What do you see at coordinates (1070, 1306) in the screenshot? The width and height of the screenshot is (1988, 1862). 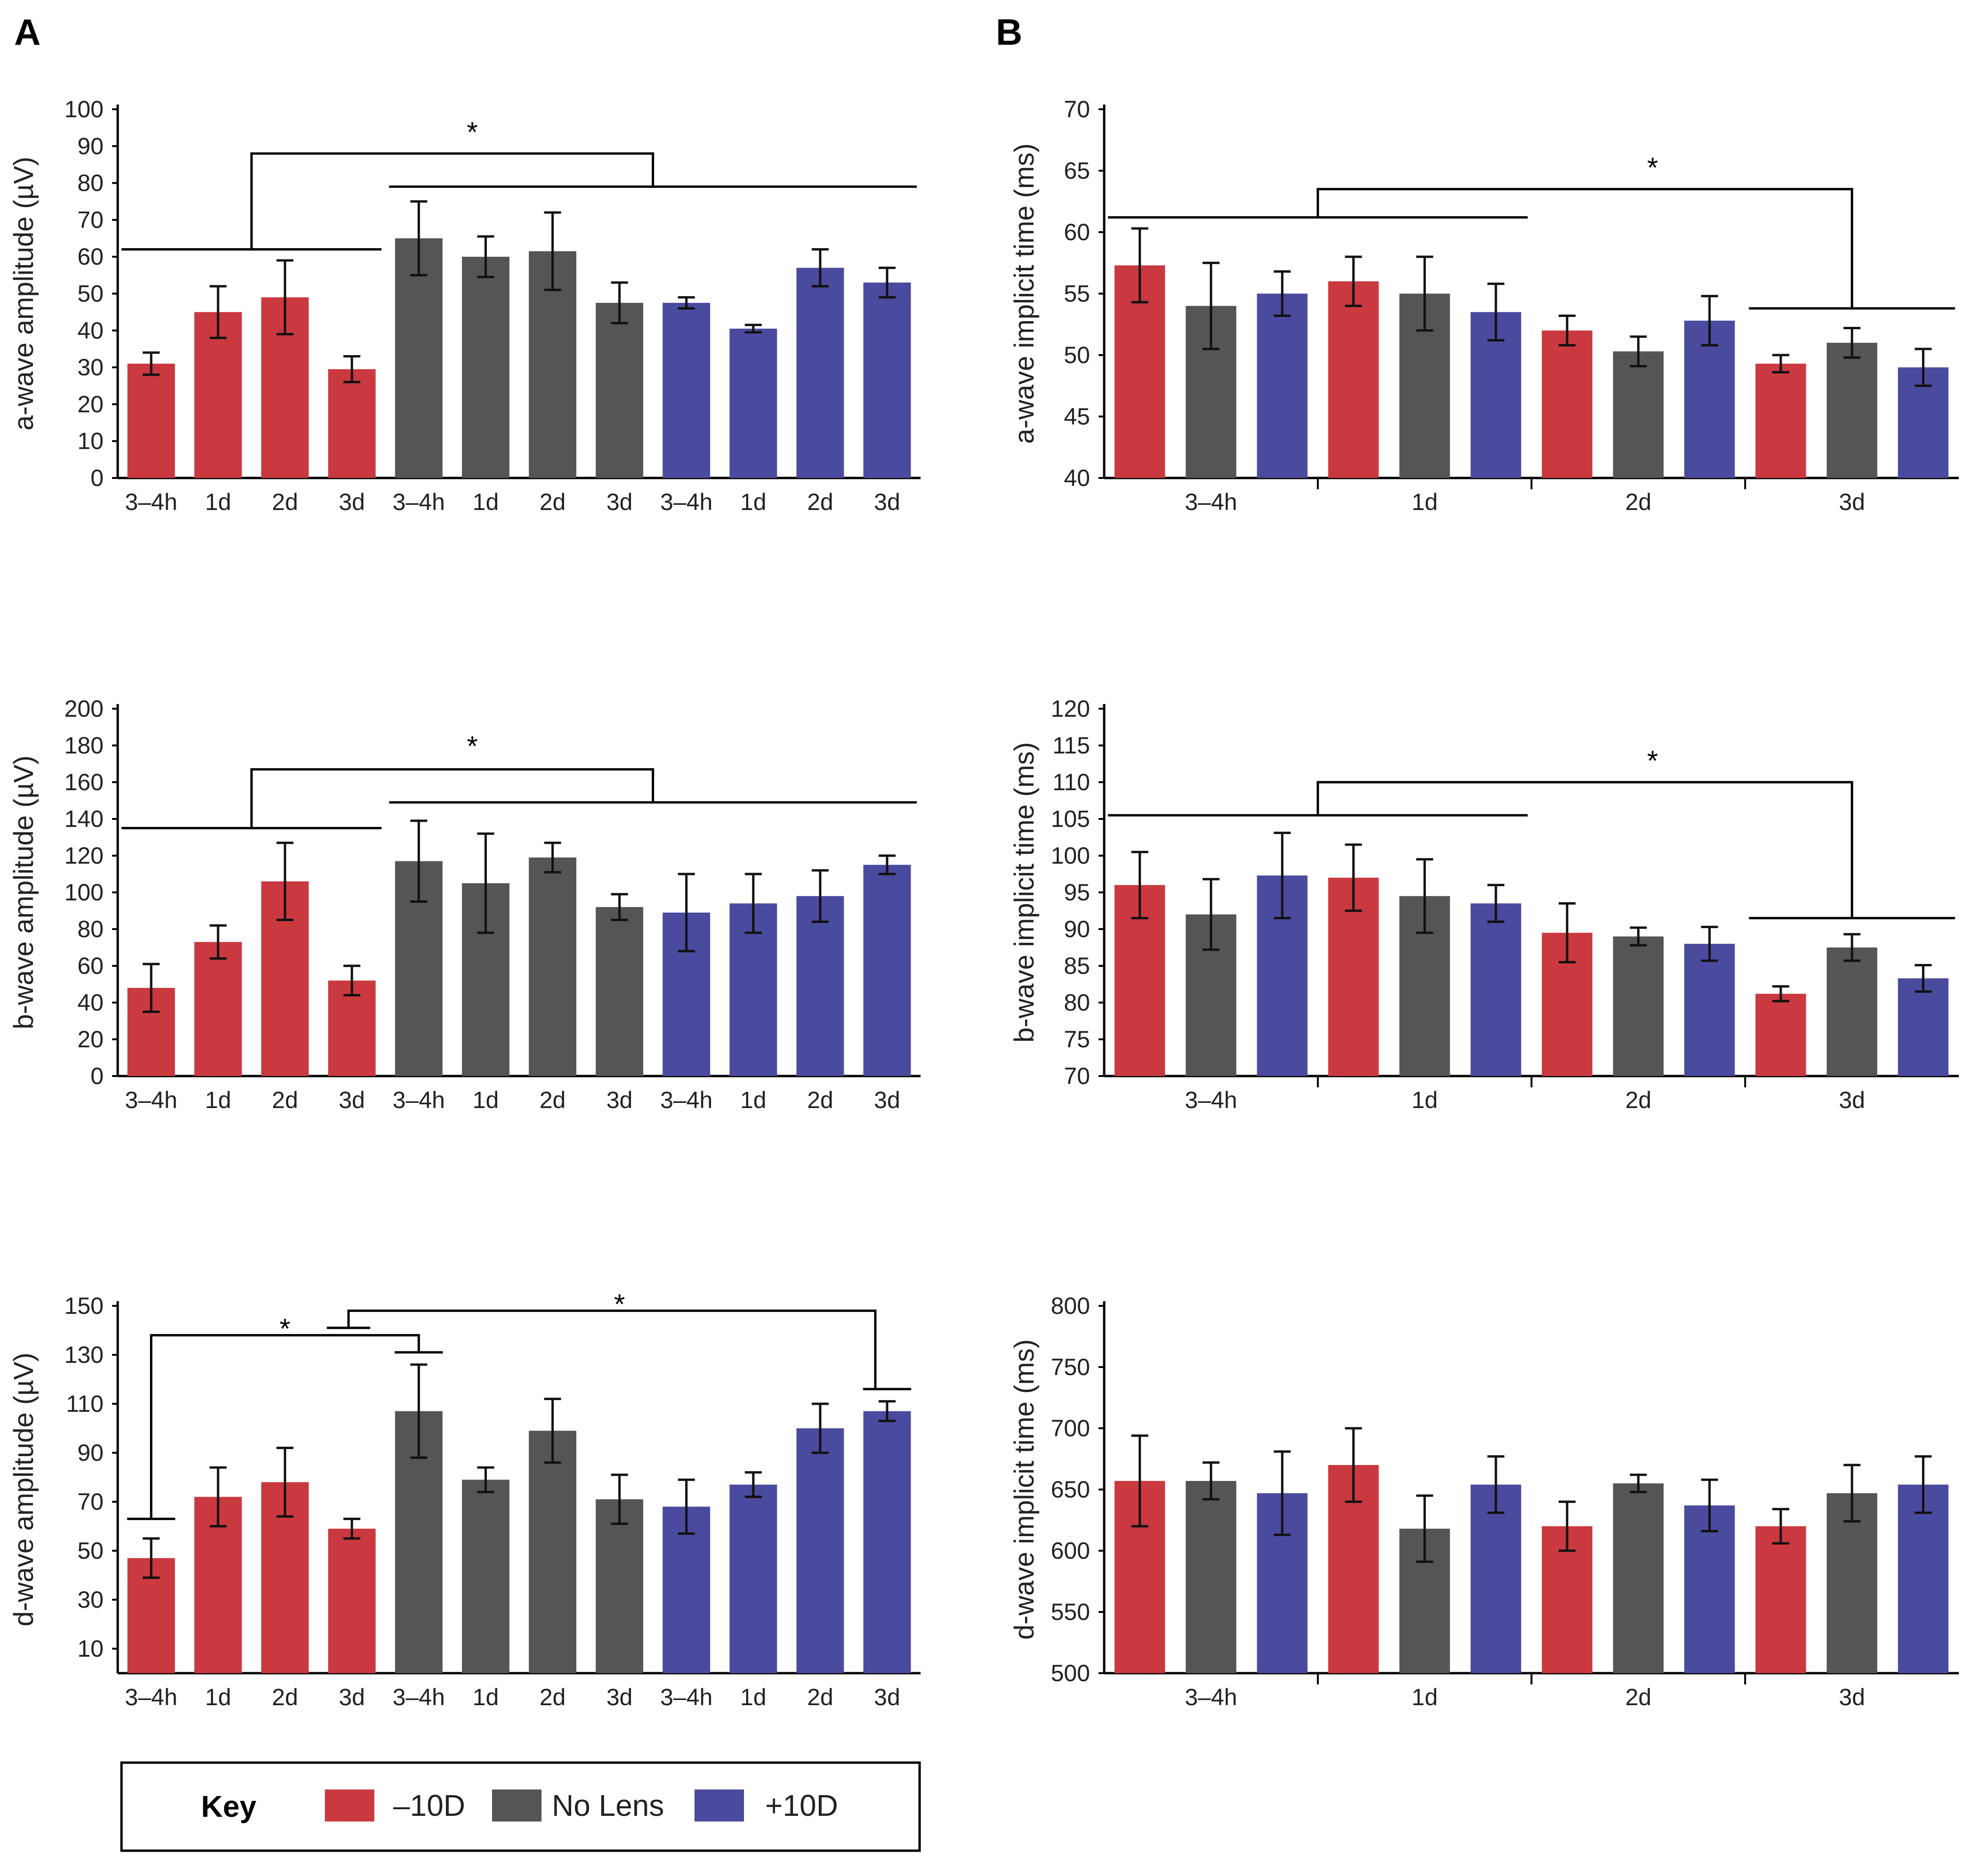 I see `y-tick-label: 800` at bounding box center [1070, 1306].